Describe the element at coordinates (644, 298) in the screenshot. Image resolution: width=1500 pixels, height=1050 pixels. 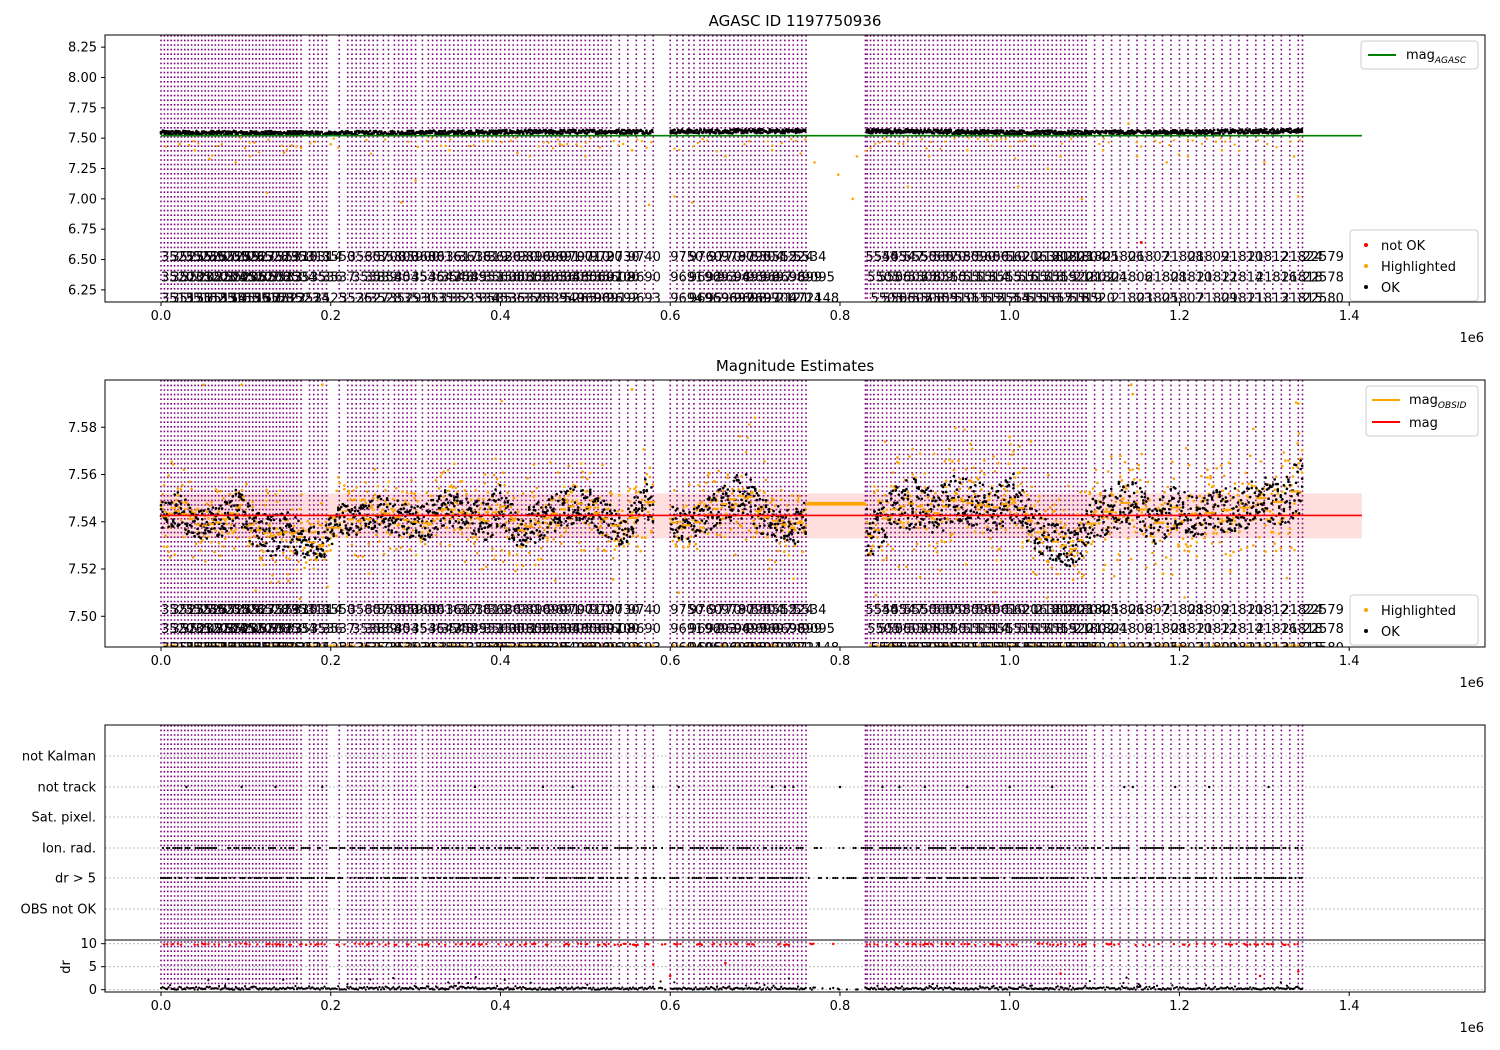
I see `obsid-label: 9693` at that location.